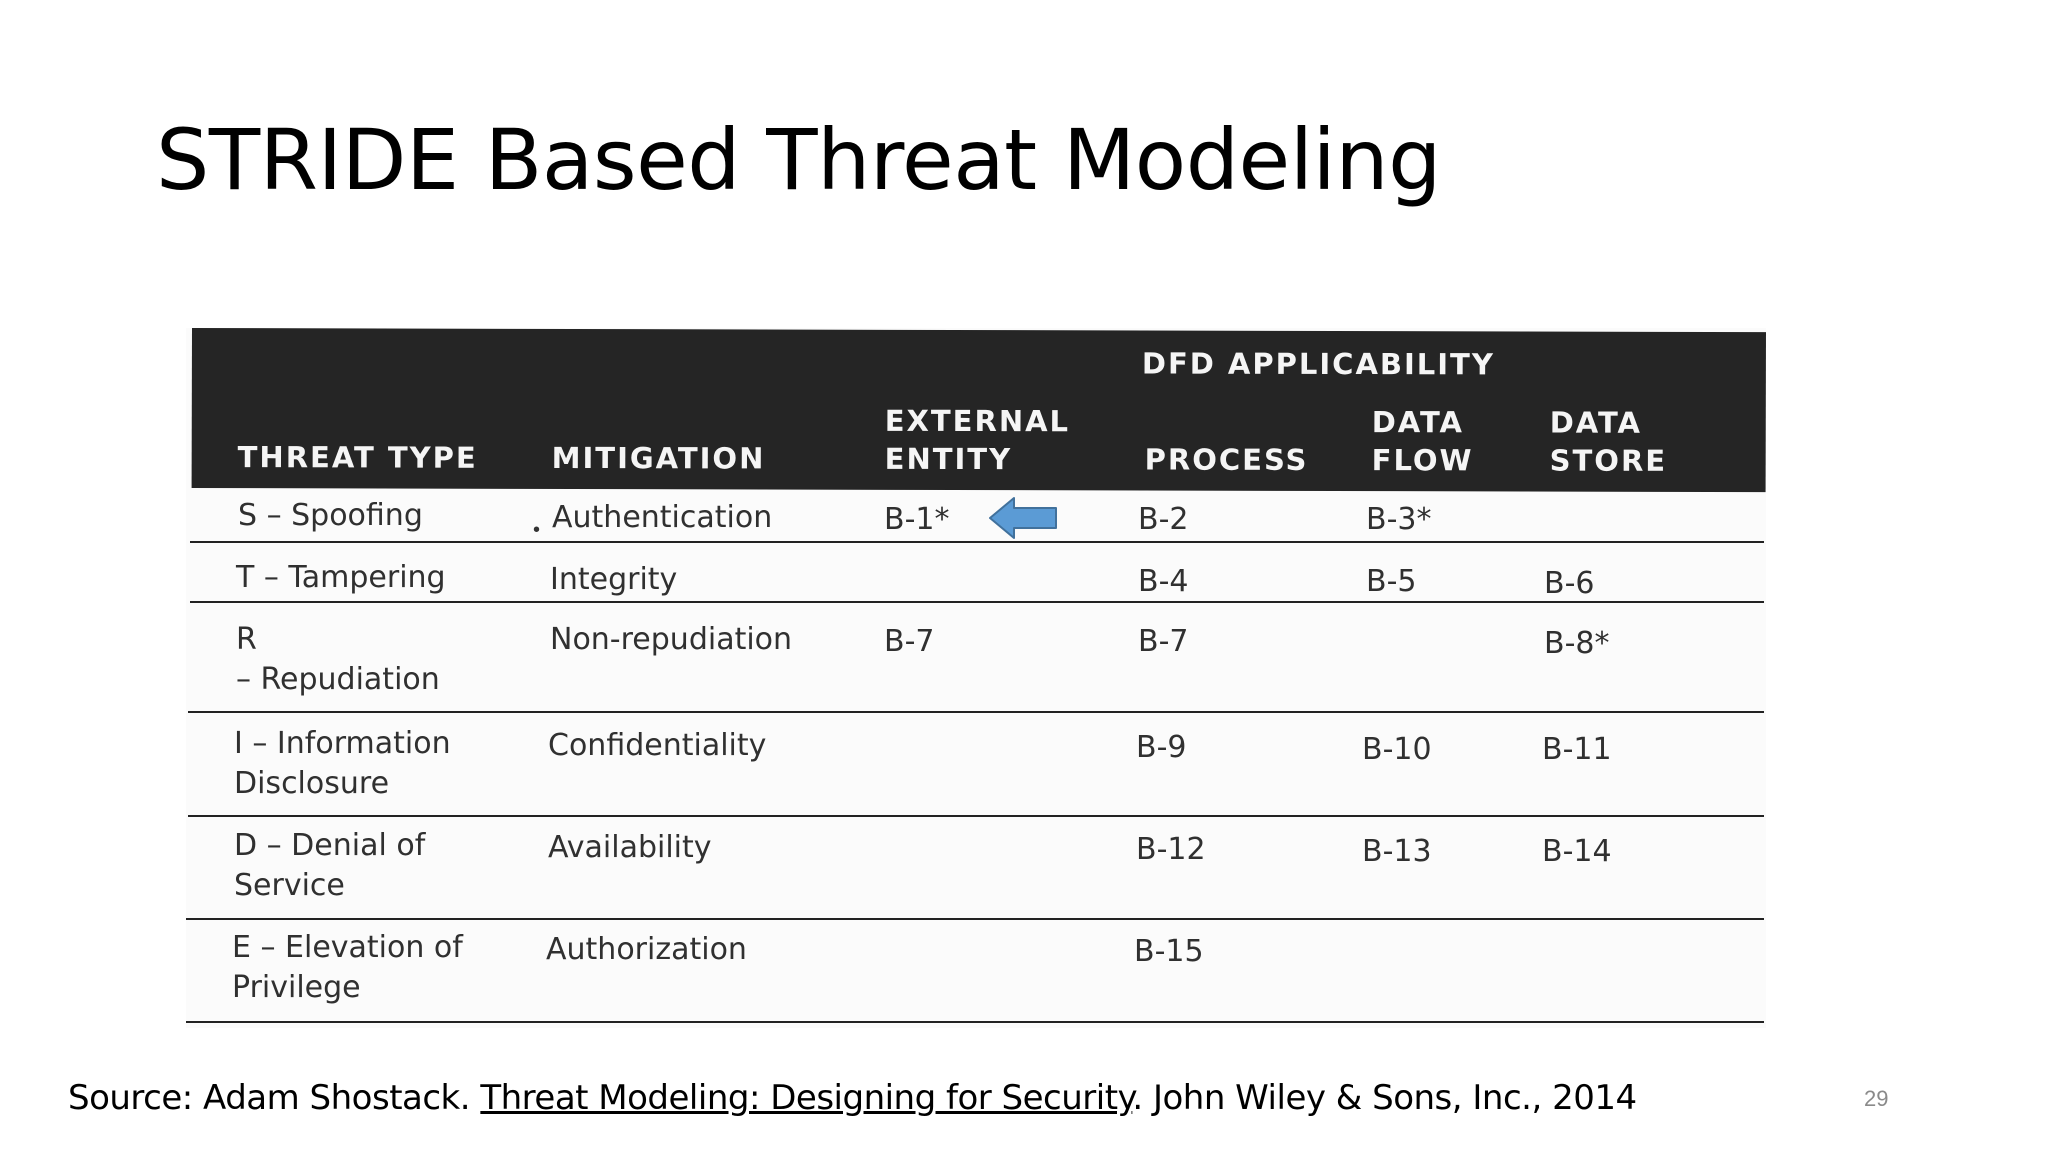  I want to click on dfd-applicability-header: DFD APPLICABILITY, so click(1318, 364).